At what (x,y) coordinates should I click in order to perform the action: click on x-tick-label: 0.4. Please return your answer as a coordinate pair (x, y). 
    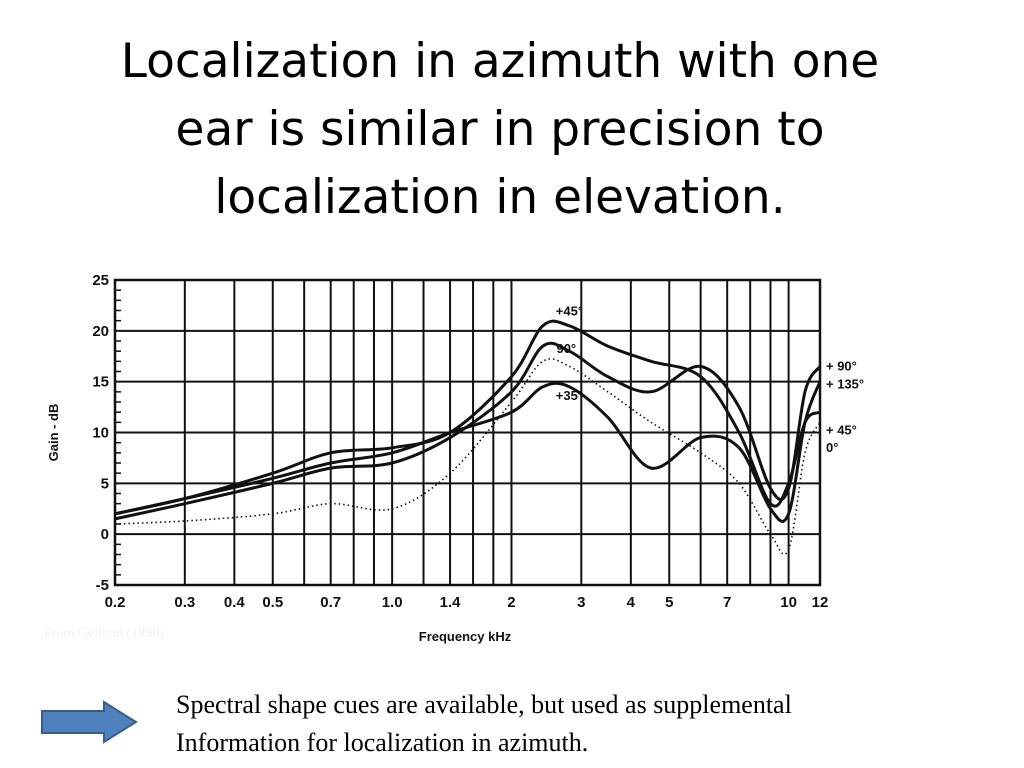
    Looking at the image, I should click on (235, 602).